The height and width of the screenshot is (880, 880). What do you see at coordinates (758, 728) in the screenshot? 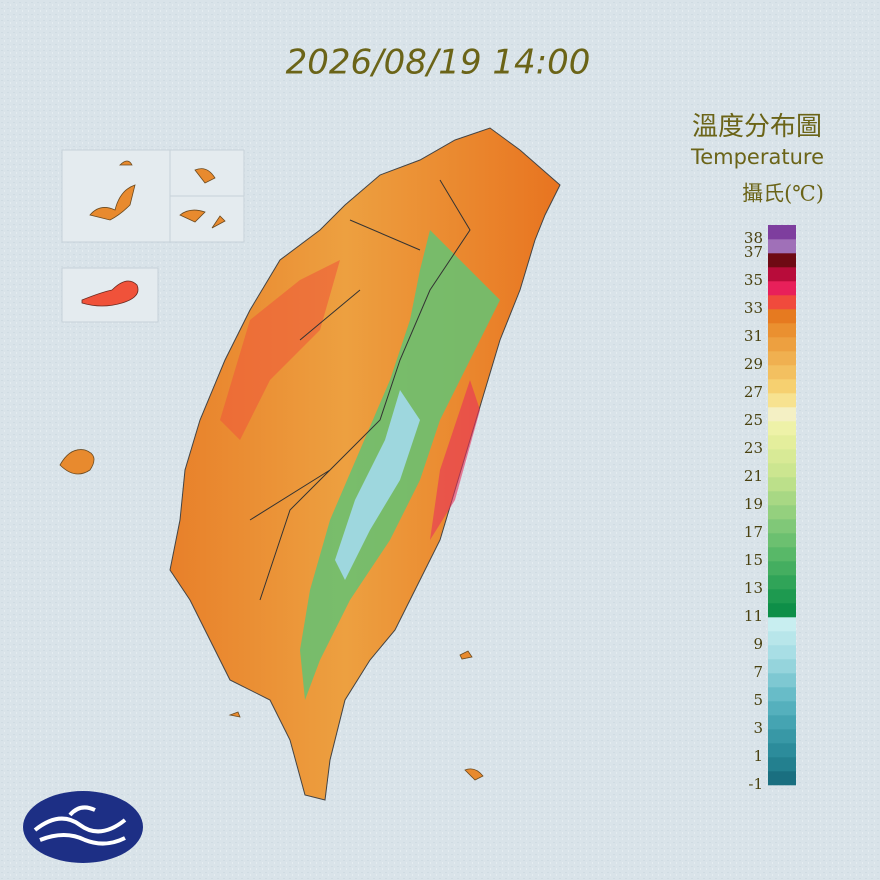
I see `legend-tick-label: 3` at bounding box center [758, 728].